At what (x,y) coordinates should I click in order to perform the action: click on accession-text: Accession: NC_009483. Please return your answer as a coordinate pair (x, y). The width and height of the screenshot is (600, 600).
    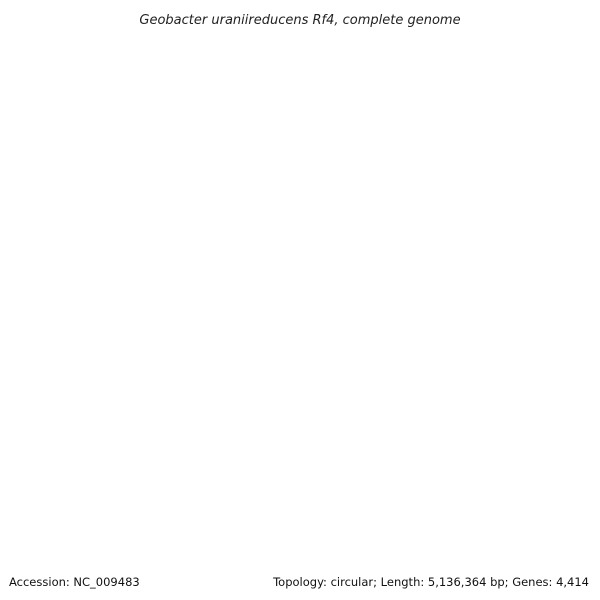
    Looking at the image, I should click on (74, 582).